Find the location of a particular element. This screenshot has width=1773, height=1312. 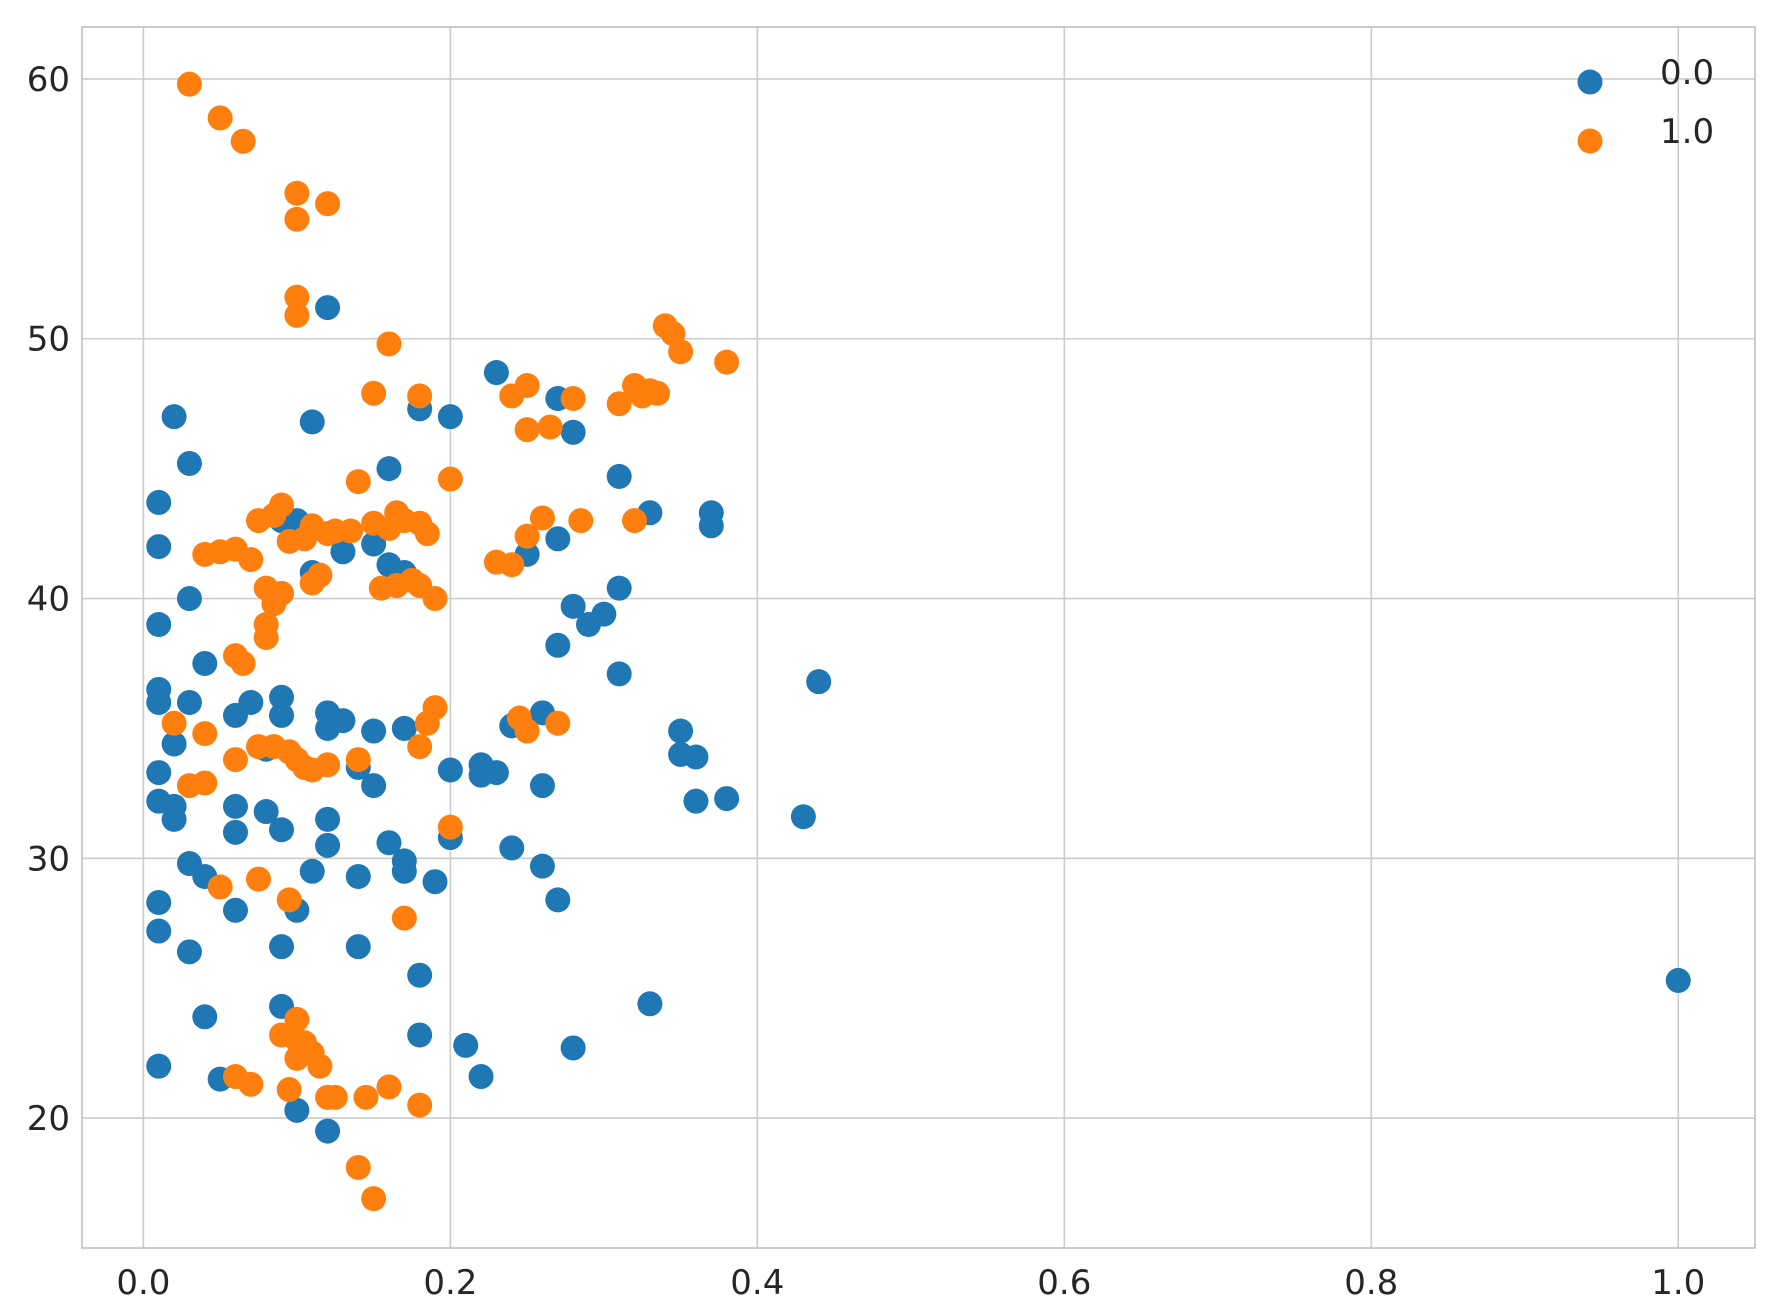

y-tick-label: 60 is located at coordinates (48, 80).